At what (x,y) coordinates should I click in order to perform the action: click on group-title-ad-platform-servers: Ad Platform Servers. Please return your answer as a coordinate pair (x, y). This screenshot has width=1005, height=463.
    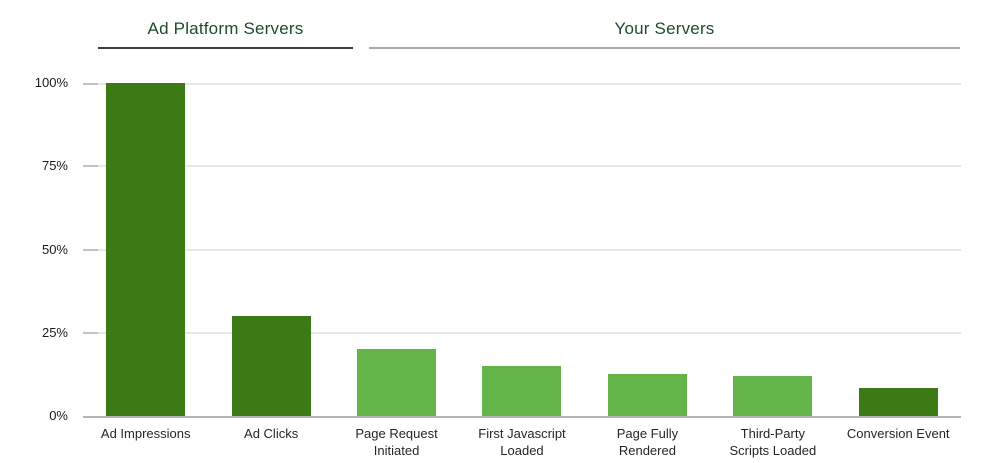
    Looking at the image, I should click on (225, 28).